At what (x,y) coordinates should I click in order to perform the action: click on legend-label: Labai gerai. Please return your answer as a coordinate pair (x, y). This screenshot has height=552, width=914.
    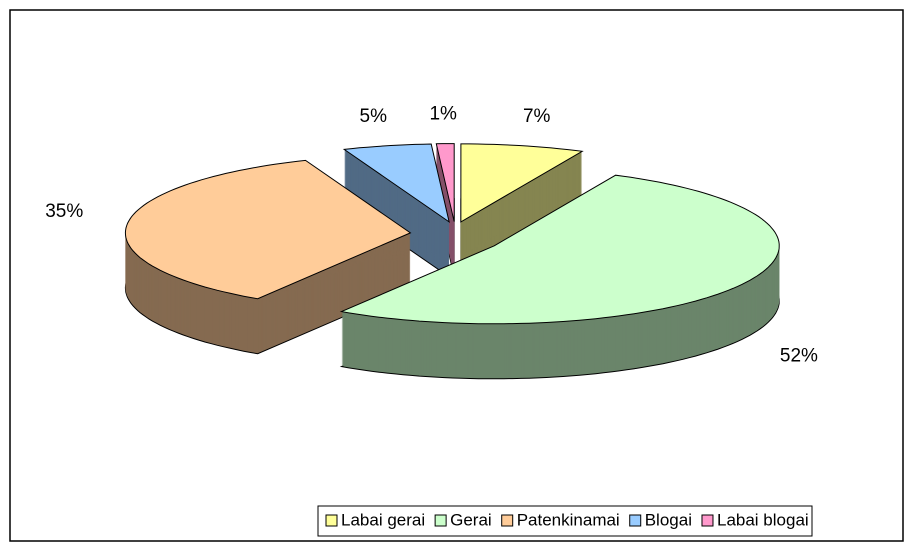
    Looking at the image, I should click on (383, 519).